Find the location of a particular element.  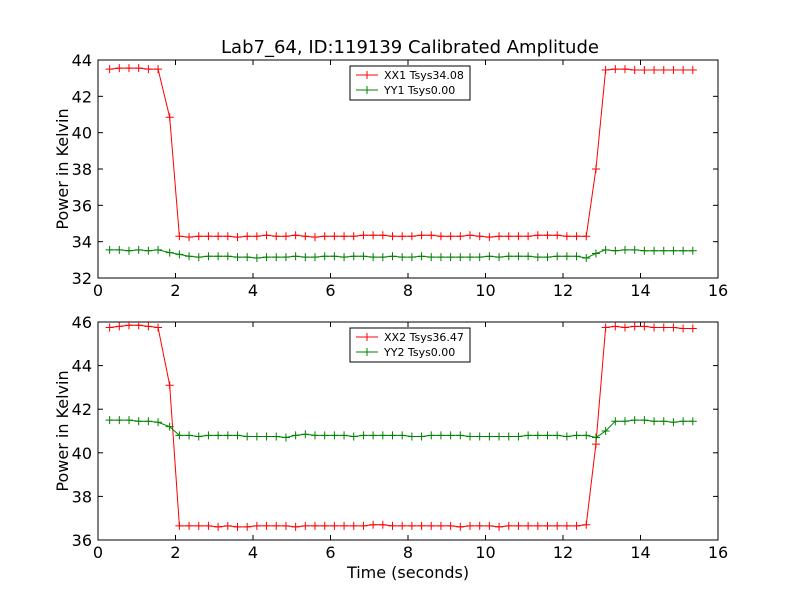

y-axis-label: Power in Kelvin is located at coordinates (62, 168).